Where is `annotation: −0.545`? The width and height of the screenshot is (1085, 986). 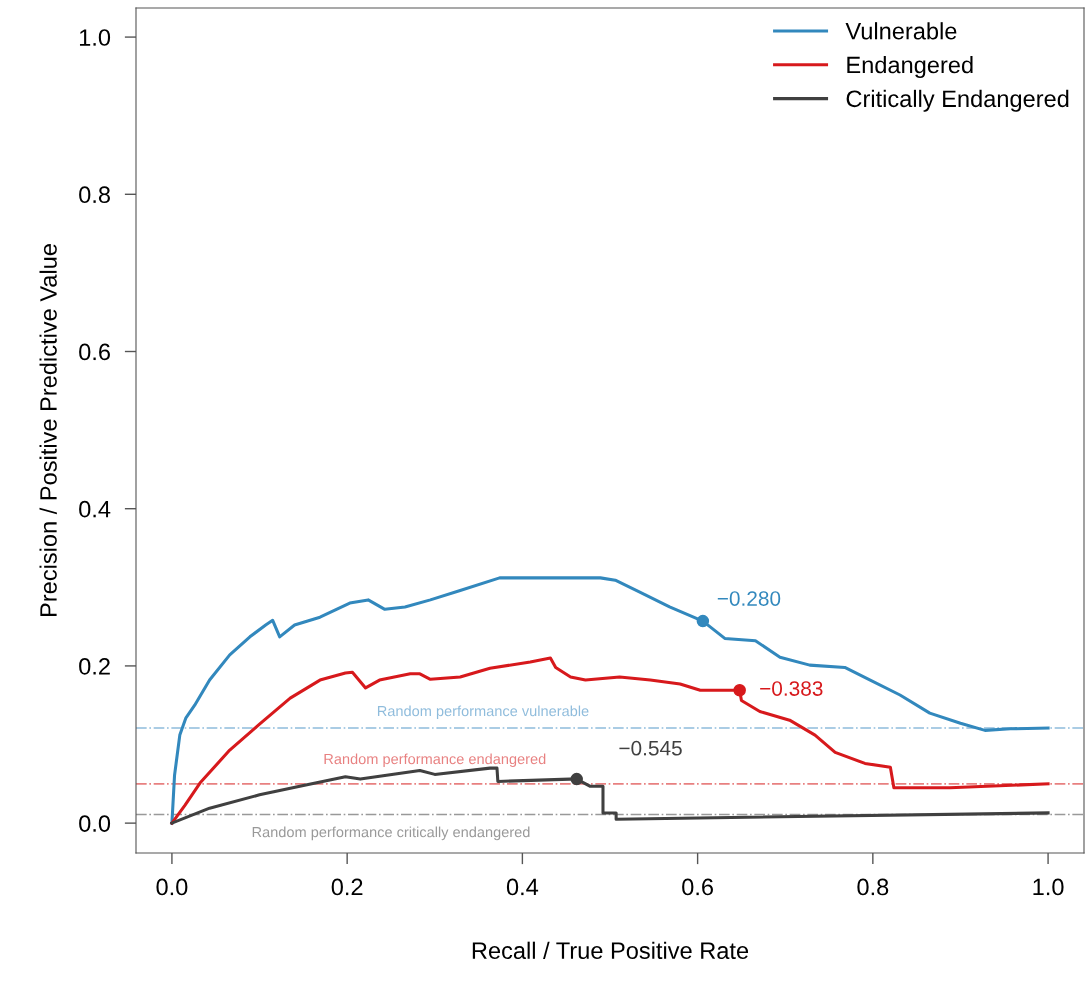
annotation: −0.545 is located at coordinates (650, 748).